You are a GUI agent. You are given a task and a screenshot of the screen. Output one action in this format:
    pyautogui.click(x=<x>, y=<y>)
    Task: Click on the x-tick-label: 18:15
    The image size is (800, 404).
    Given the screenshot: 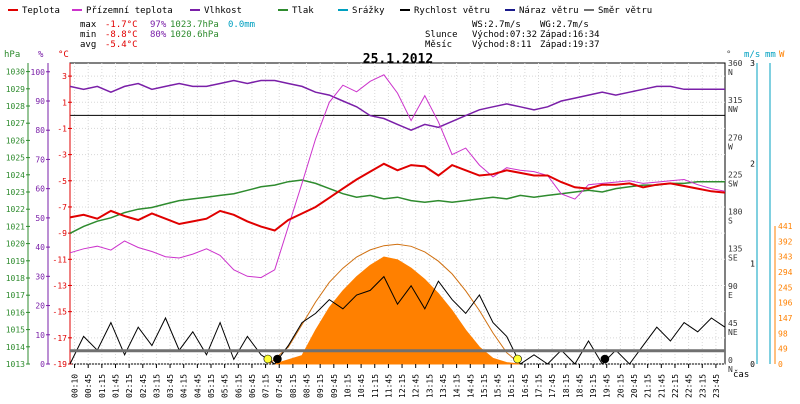 What is the action you would take?
    pyautogui.click(x=566, y=386)
    